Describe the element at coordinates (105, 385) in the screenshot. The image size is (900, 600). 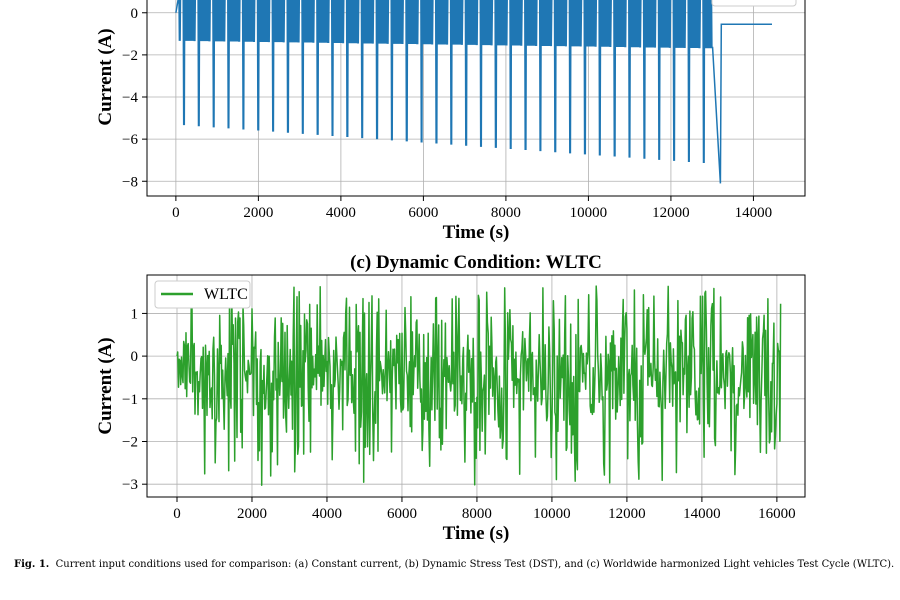
I see `wltc-y-axis-label: Current (A)` at that location.